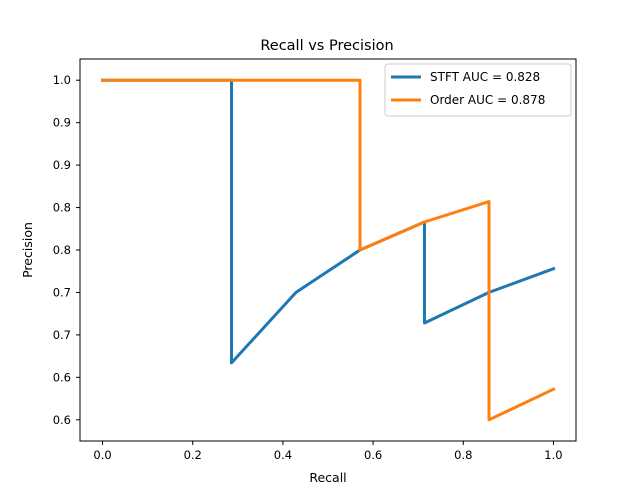 The height and width of the screenshot is (496, 640). I want to click on x-axis: 0.0 0.2 0.4 0.6 0.8 1.0, so click(328, 451).